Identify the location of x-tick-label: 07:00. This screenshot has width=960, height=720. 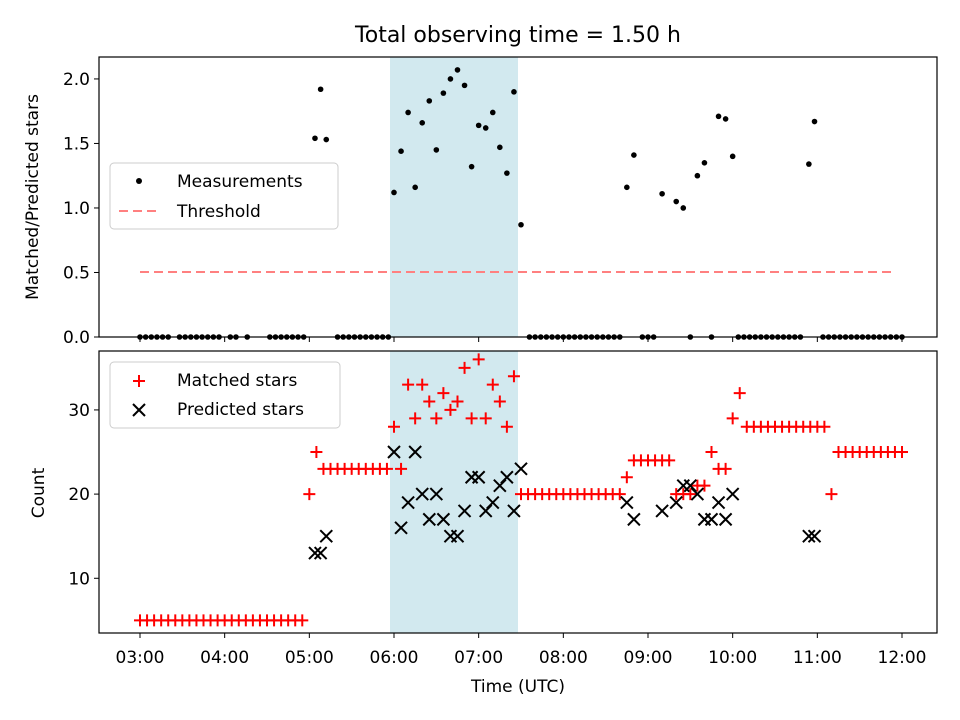
(478, 658).